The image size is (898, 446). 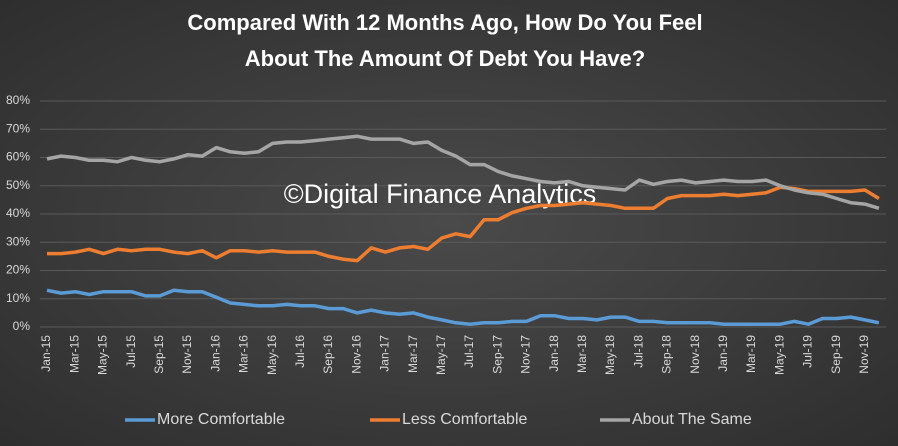 What do you see at coordinates (463, 307) in the screenshot?
I see `series-line` at bounding box center [463, 307].